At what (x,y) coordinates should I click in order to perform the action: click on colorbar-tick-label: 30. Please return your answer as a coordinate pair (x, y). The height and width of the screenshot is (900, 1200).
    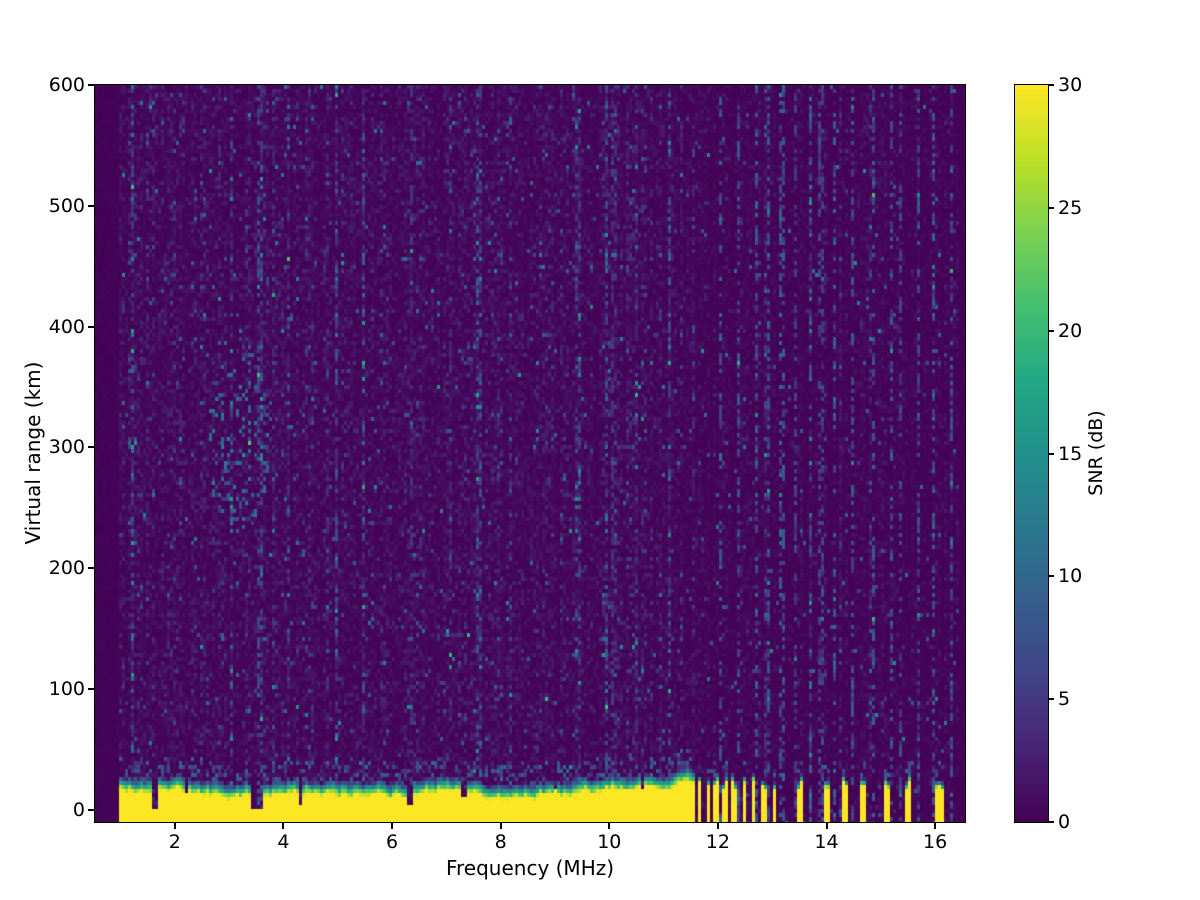
    Looking at the image, I should click on (1070, 85).